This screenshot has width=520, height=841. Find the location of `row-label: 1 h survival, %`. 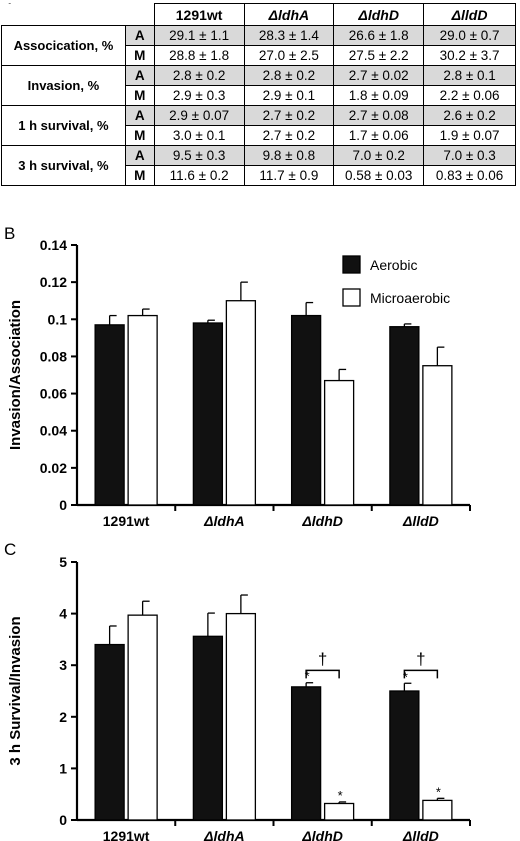

row-label: 1 h survival, % is located at coordinates (63, 125).